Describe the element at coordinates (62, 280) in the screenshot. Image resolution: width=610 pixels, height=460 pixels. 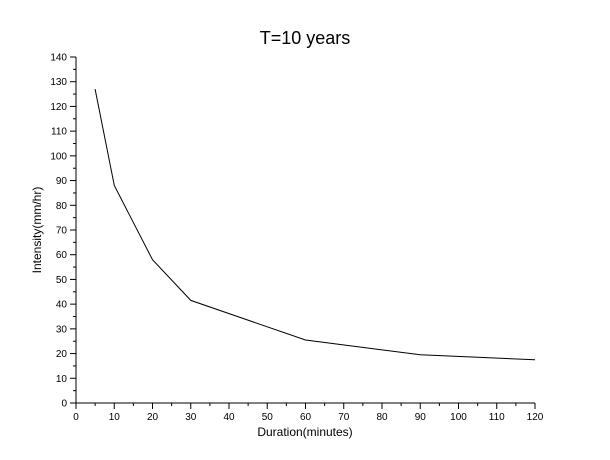
I see `y-tick-label: 50` at that location.